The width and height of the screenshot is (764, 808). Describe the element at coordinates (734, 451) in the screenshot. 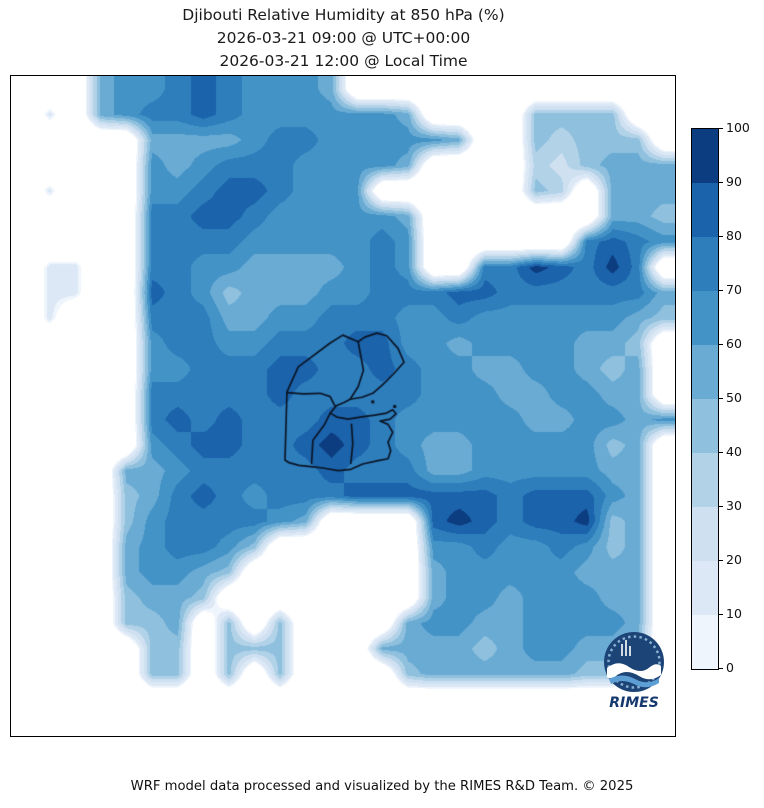

I see `colorbar-tick-label: 40` at that location.